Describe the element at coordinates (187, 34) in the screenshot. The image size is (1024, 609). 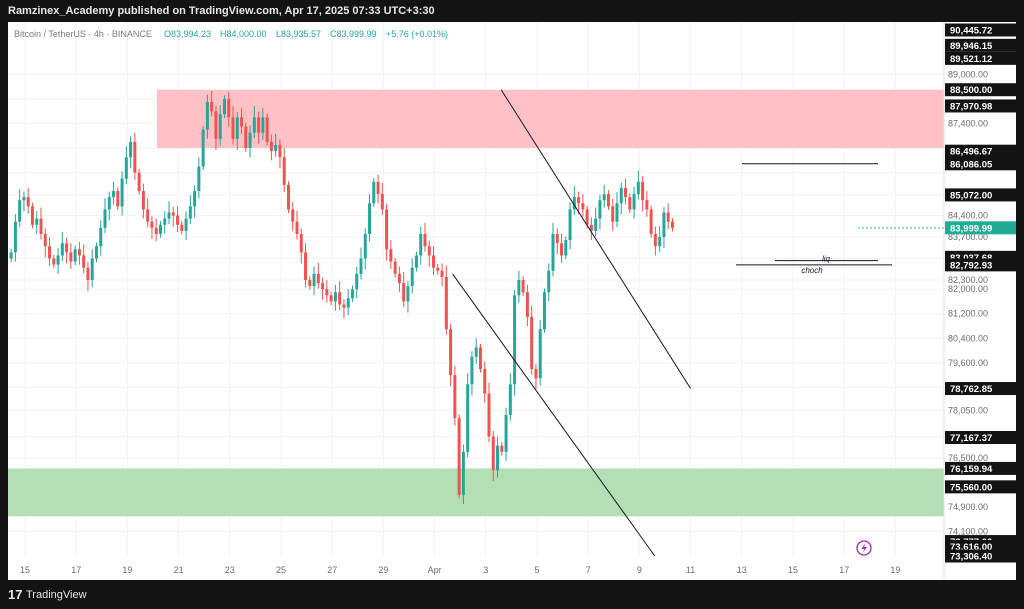
I see `legend-open: O83,994.23` at that location.